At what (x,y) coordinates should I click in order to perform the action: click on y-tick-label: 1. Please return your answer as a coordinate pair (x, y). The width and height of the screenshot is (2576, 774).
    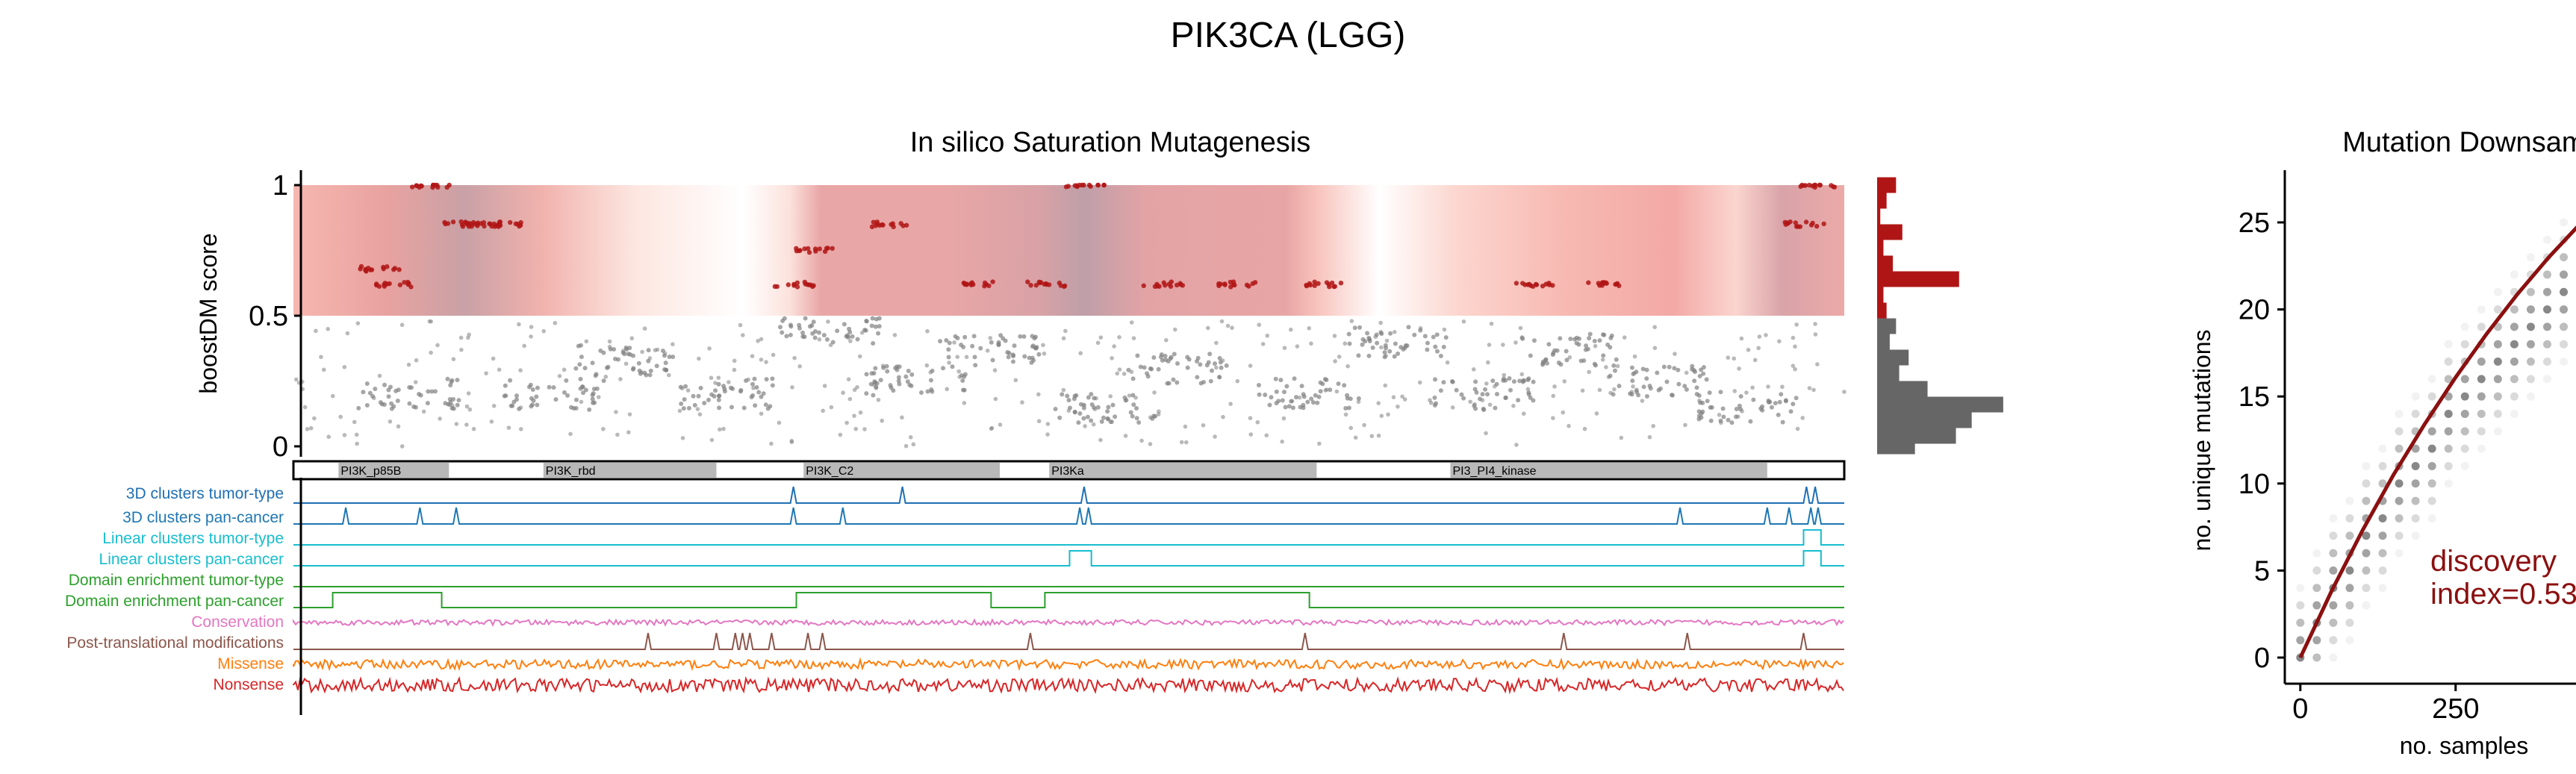
    Looking at the image, I should click on (280, 186).